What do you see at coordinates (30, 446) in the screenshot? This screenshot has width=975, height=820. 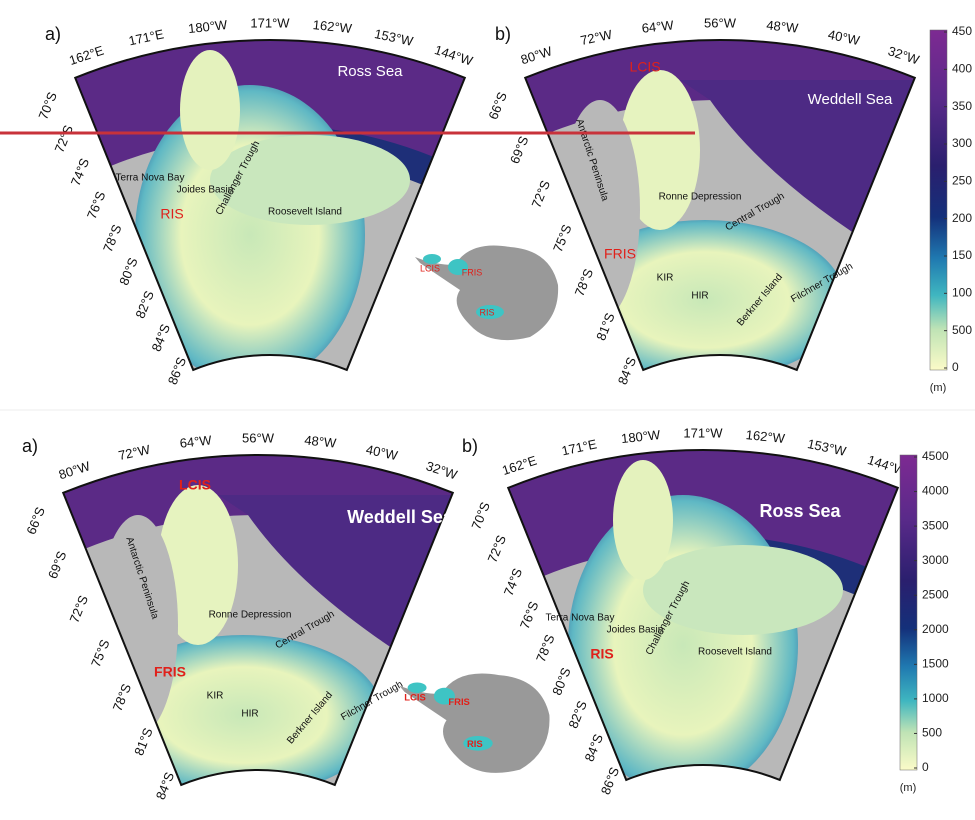 I see `panel-label: a)` at bounding box center [30, 446].